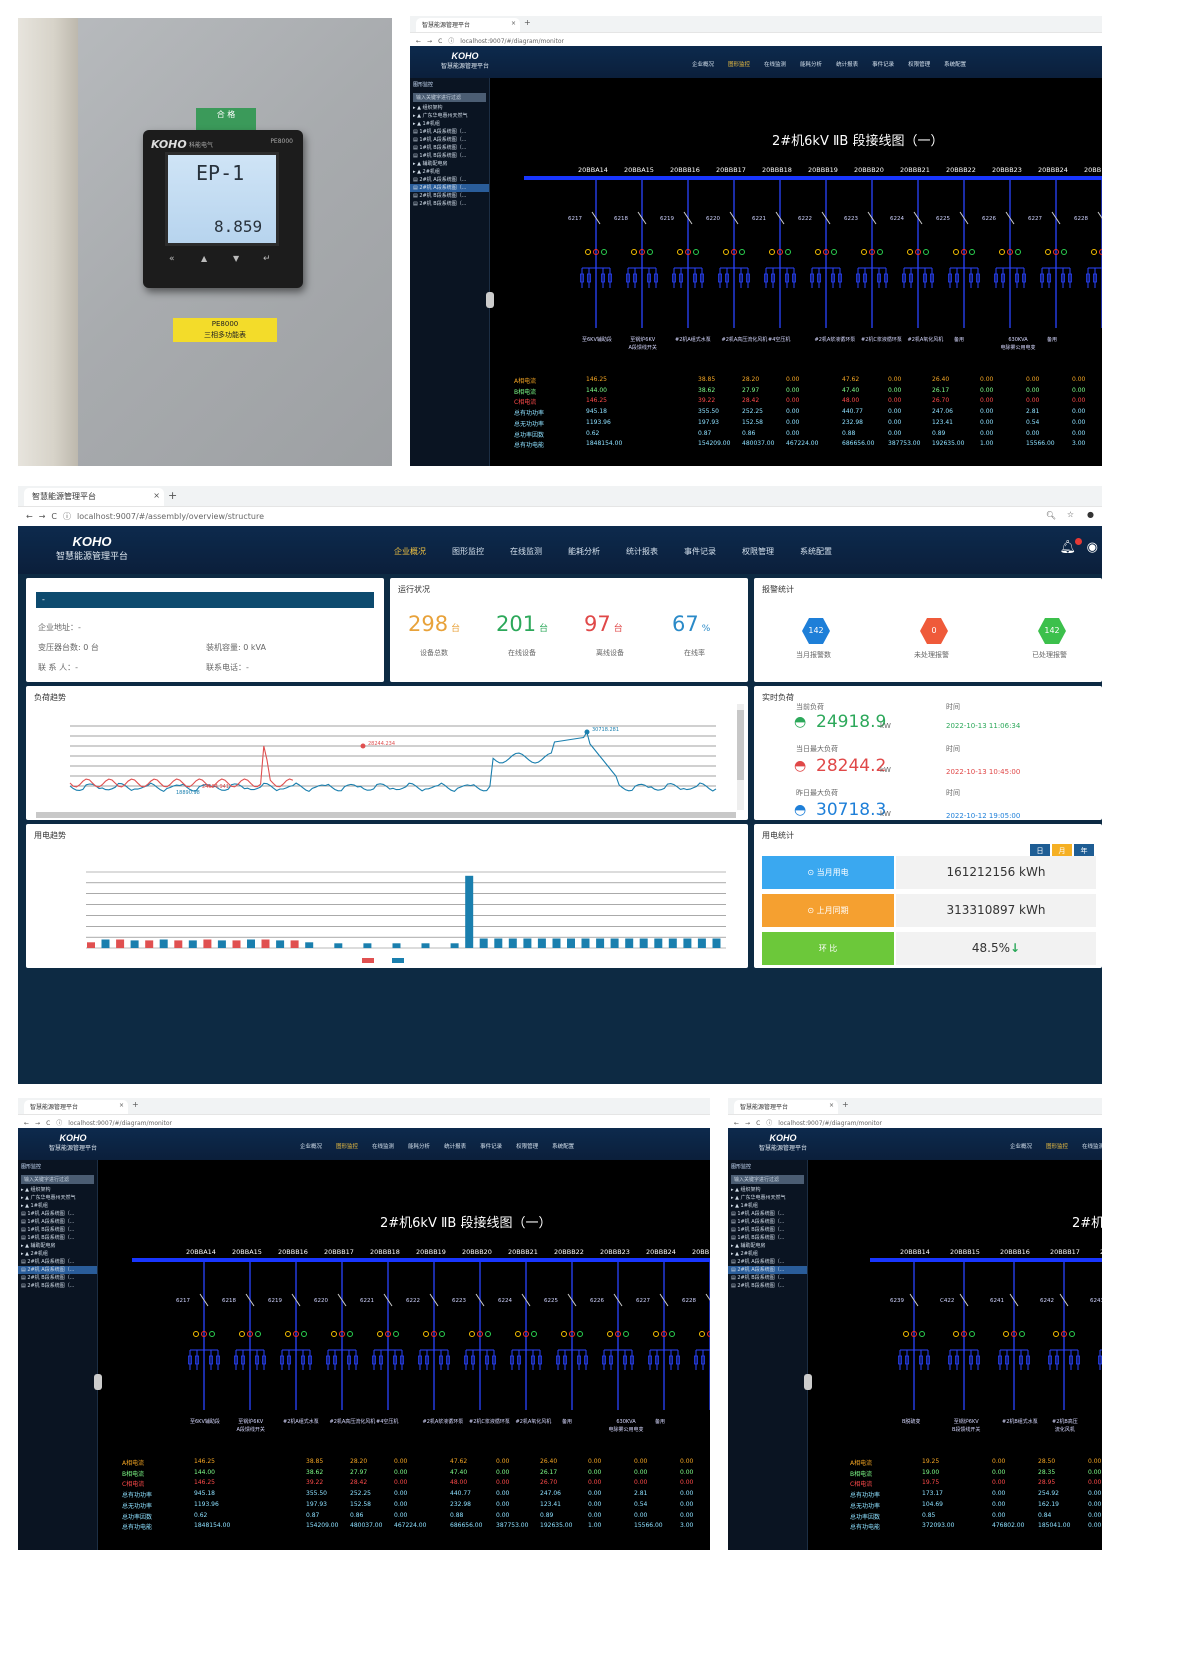 The width and height of the screenshot is (1200, 1680). Describe the element at coordinates (740, 757) in the screenshot. I see `load-trend-vscrollbar` at that location.